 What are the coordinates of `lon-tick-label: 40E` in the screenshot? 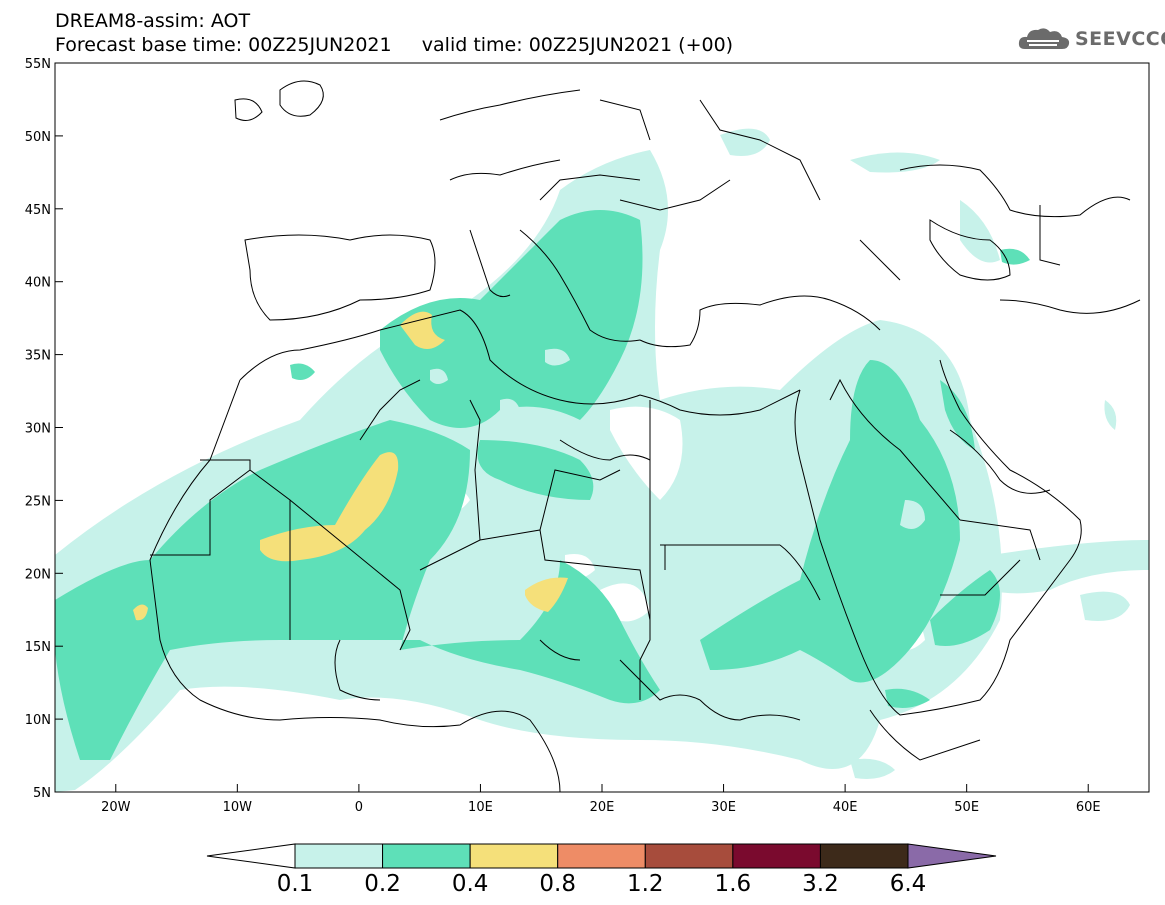 It's located at (845, 807).